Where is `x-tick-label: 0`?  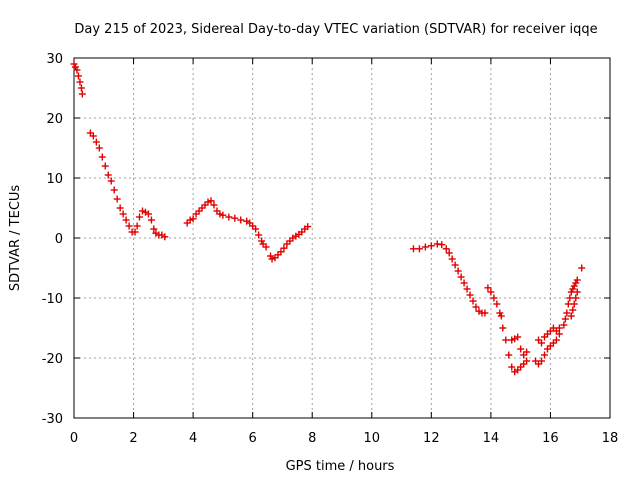
x-tick-label: 0 is located at coordinates (74, 438).